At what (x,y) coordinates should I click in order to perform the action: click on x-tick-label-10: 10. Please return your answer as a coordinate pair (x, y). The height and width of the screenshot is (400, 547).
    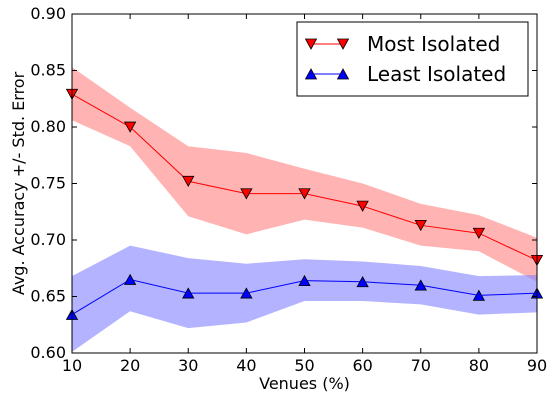
    Looking at the image, I should click on (72, 365).